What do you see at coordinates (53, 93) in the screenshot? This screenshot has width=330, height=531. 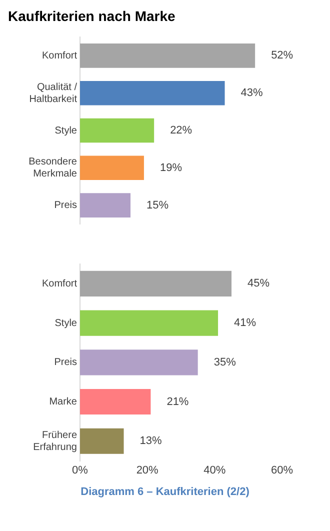 I see `y-tick-label: Qualität / Haltbarkeit` at bounding box center [53, 93].